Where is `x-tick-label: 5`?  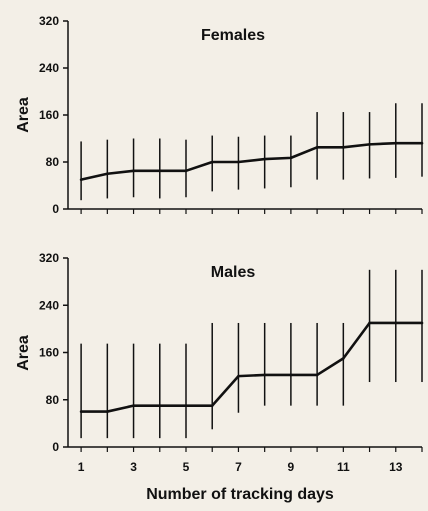
x-tick-label: 5 is located at coordinates (186, 467).